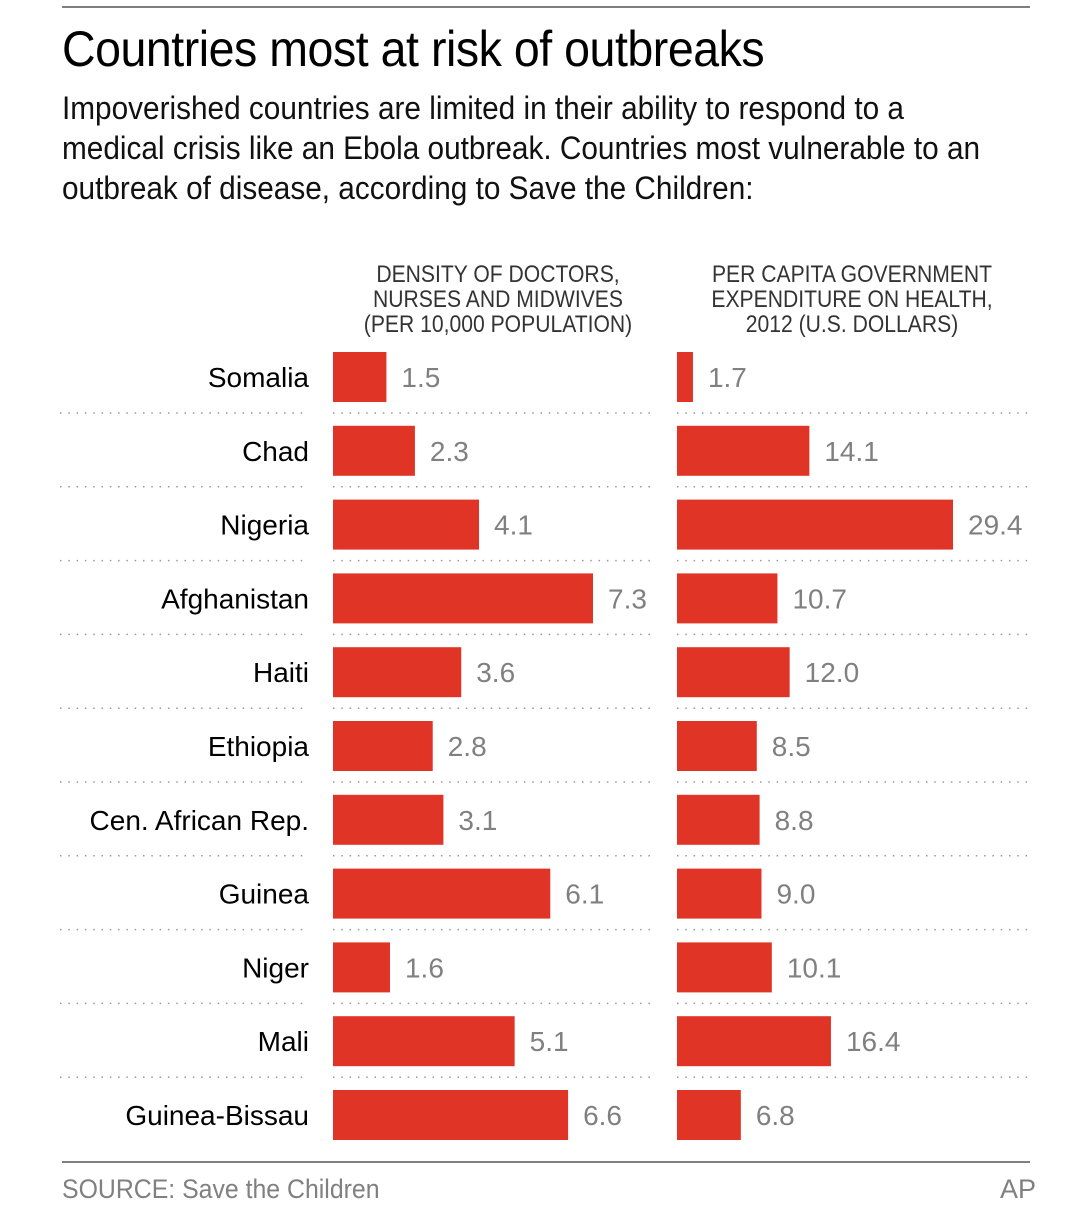 The width and height of the screenshot is (1072, 1226). Describe the element at coordinates (814, 967) in the screenshot. I see `value-label: 10.1` at that location.